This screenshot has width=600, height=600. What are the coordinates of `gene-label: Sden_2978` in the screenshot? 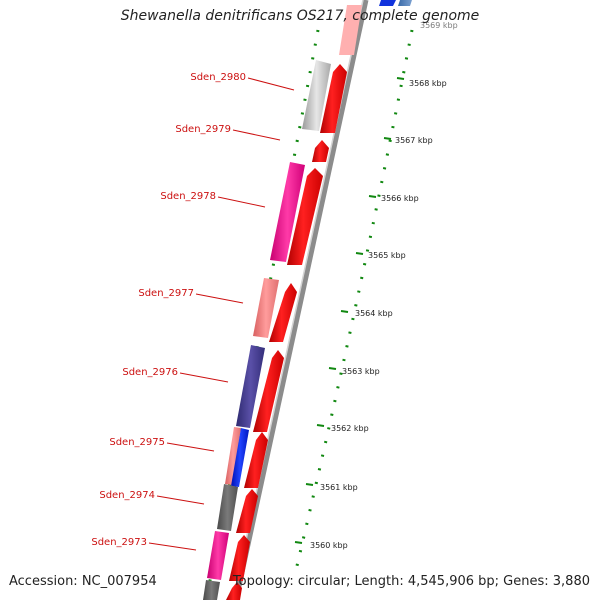 It's located at (188, 196).